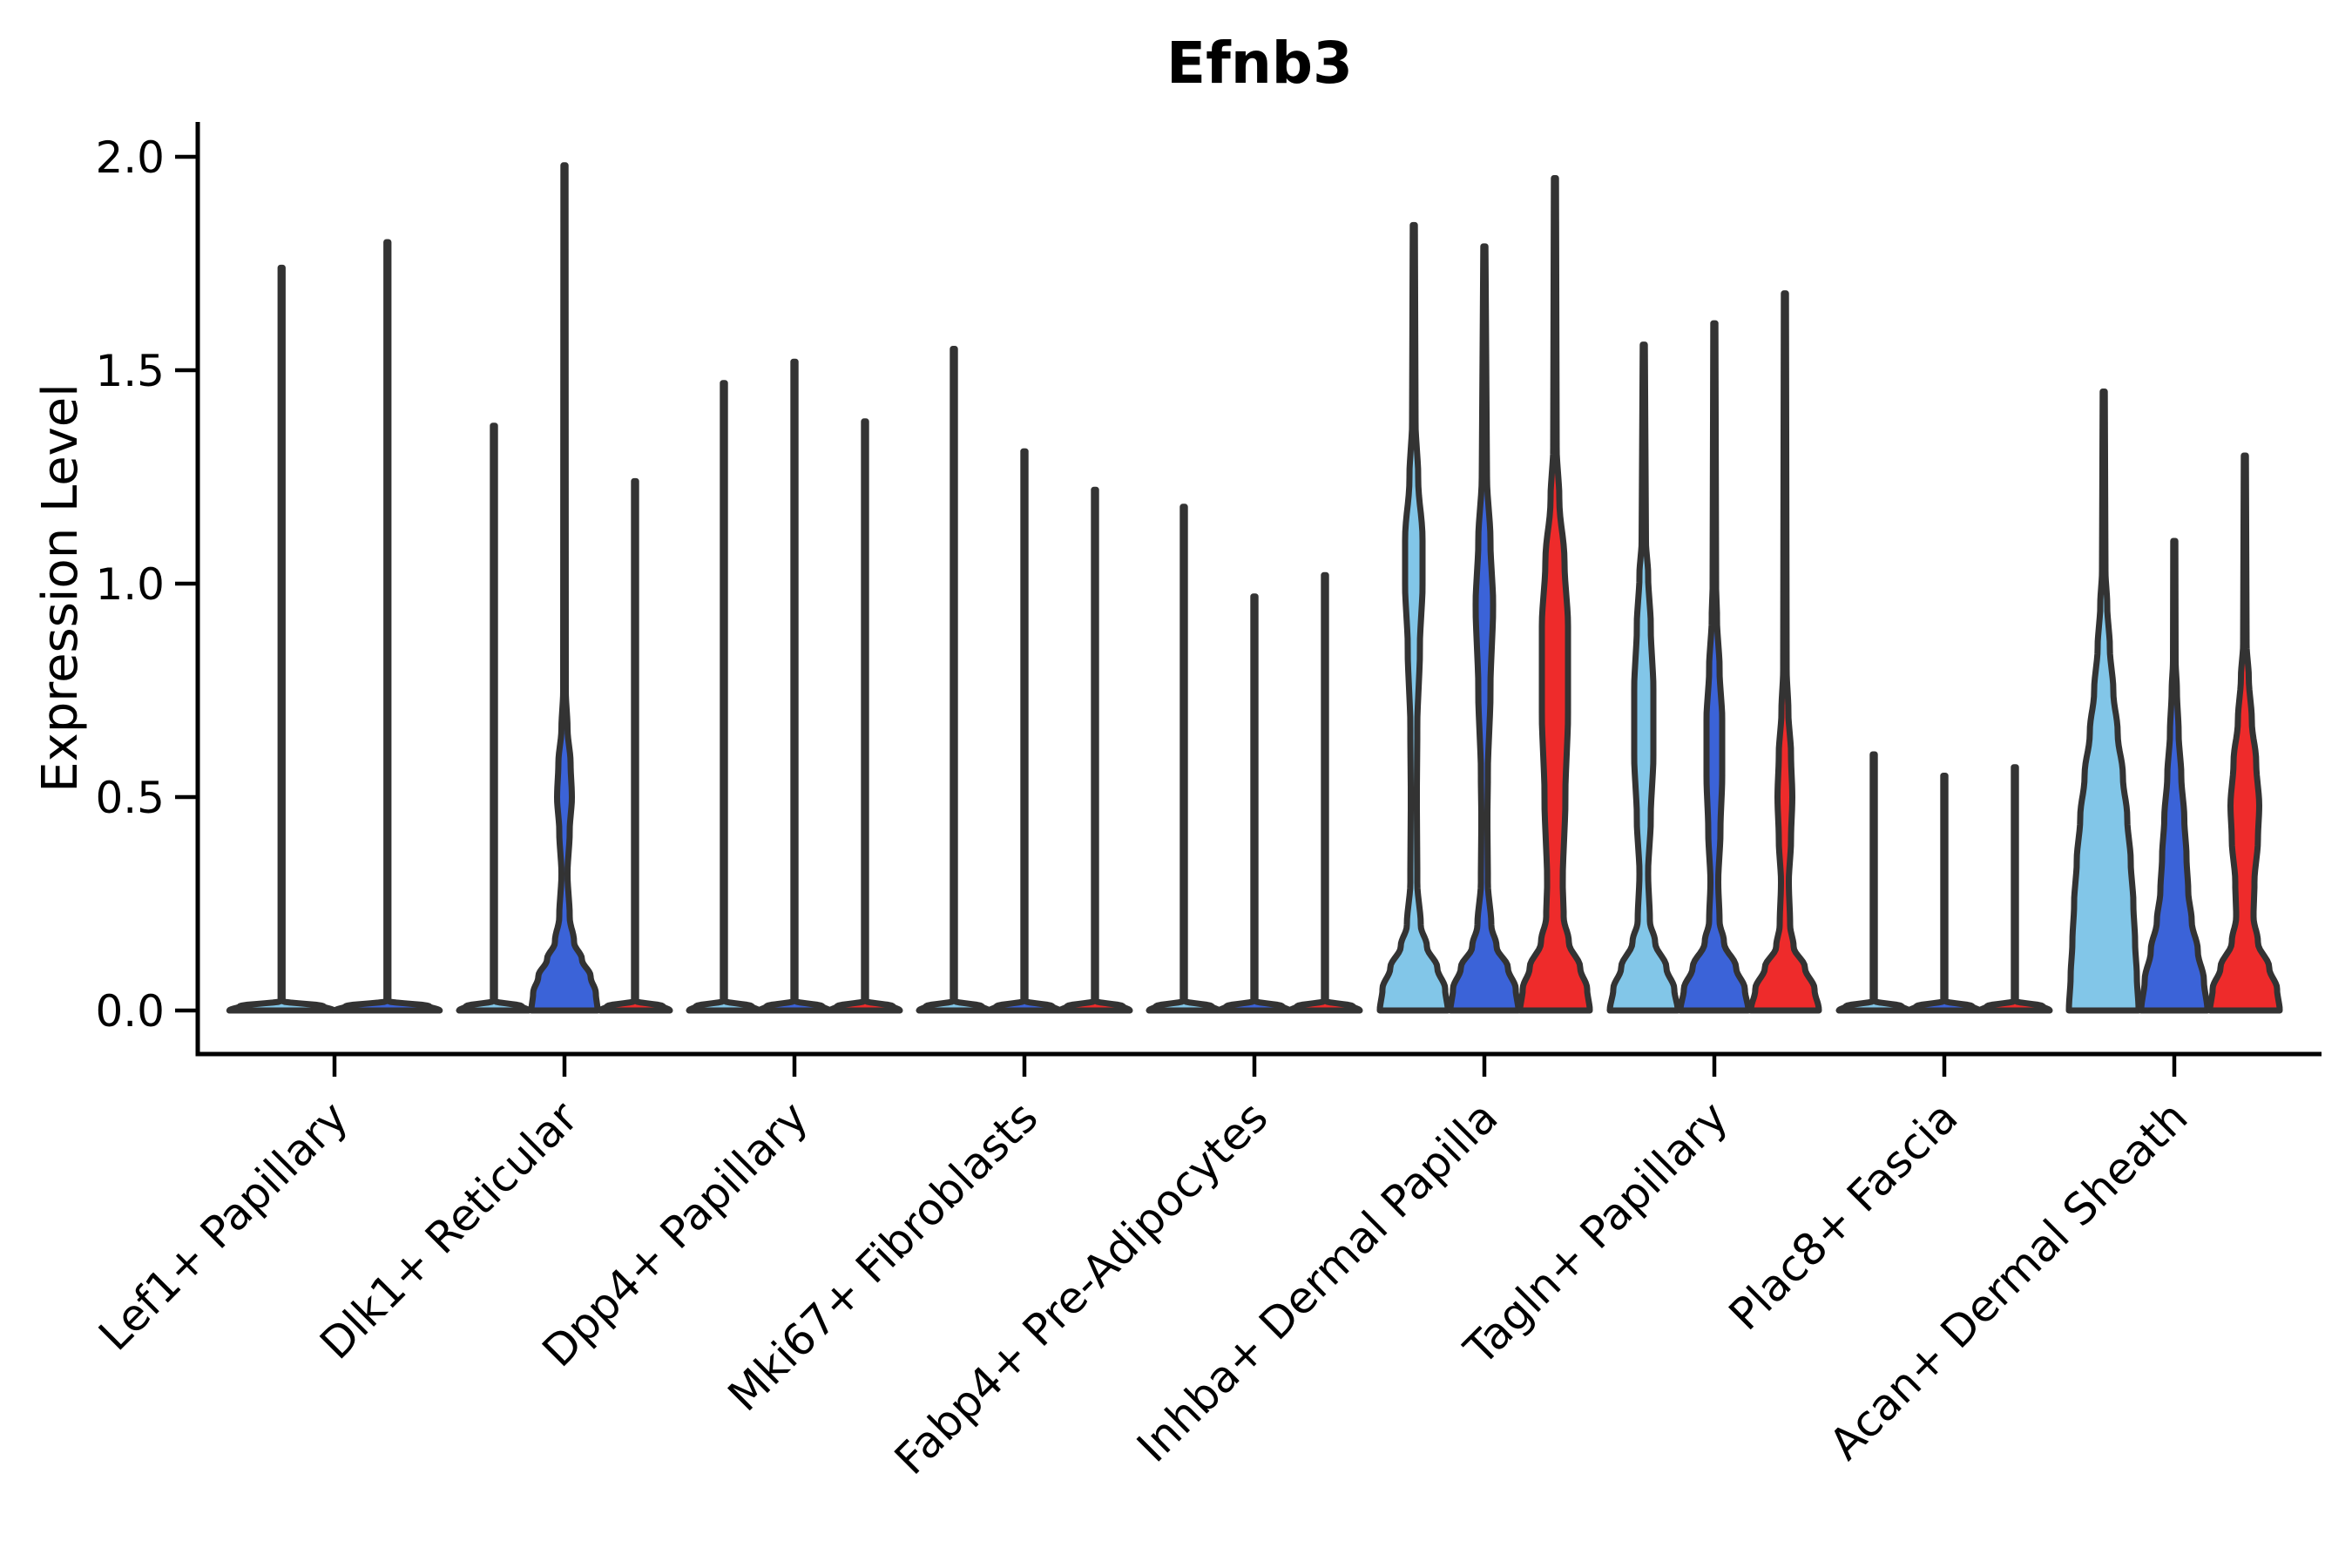 This screenshot has height=1568, width=2352. Describe the element at coordinates (1844, 1216) in the screenshot. I see `x-tick-label: Plac8+ Fascia` at that location.